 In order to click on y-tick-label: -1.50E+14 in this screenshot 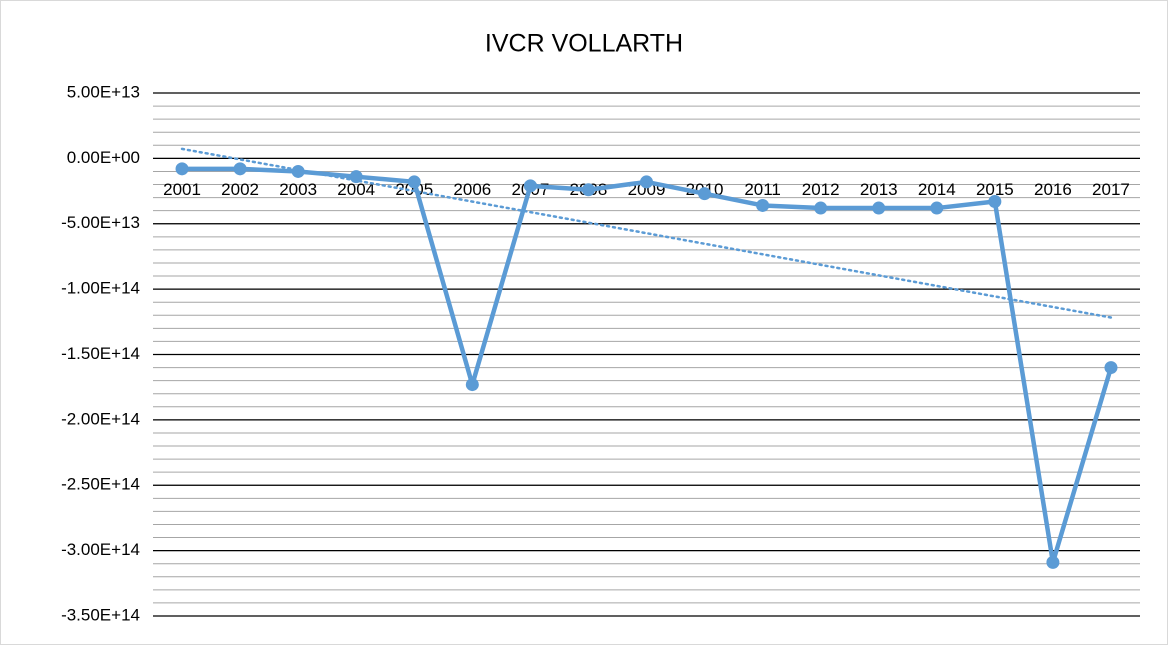, I will do `click(100, 353)`.